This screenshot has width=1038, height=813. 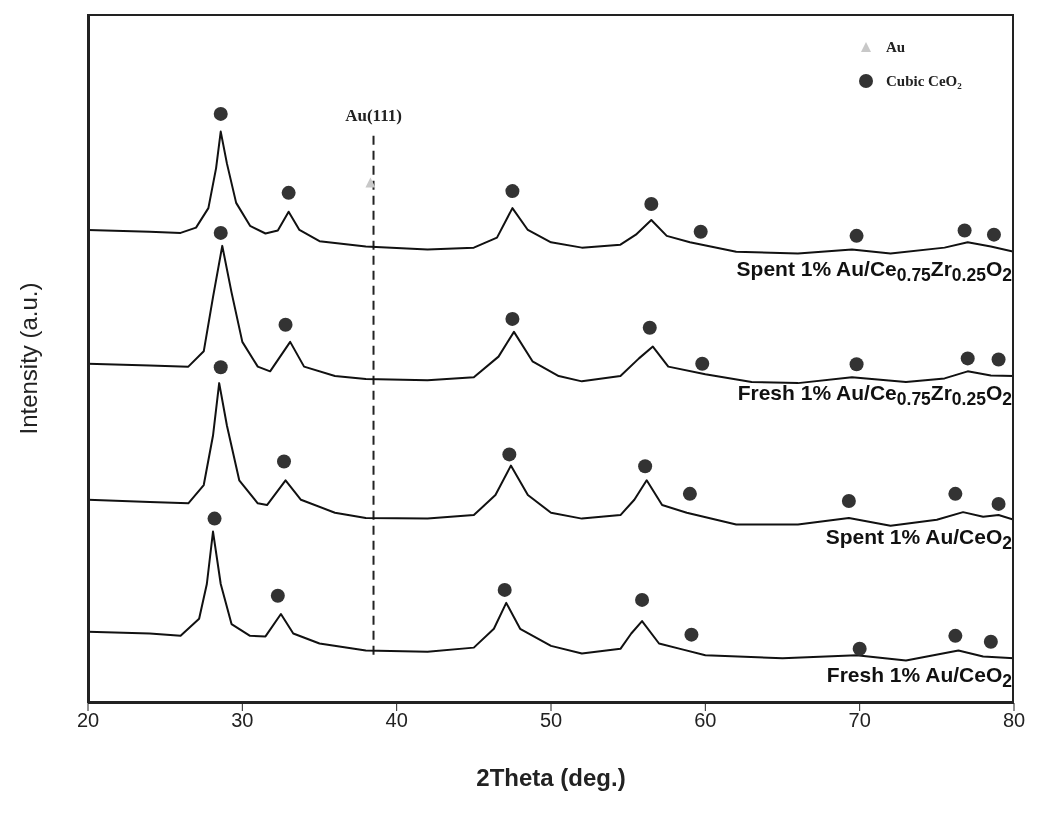 I want to click on legend-label: Au, so click(x=896, y=47).